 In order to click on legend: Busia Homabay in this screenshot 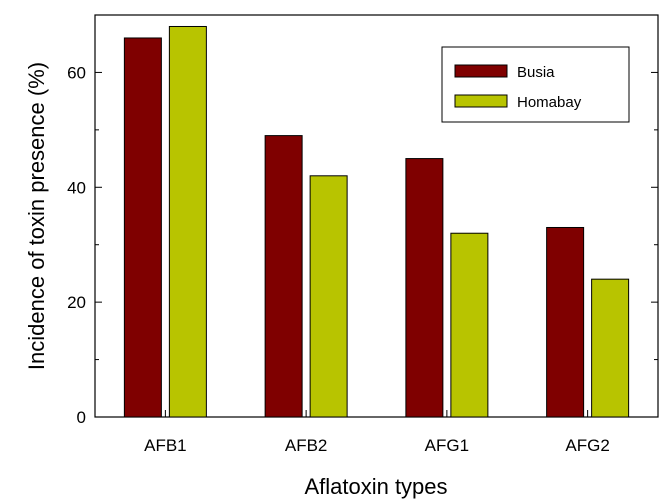, I will do `click(535, 84)`.